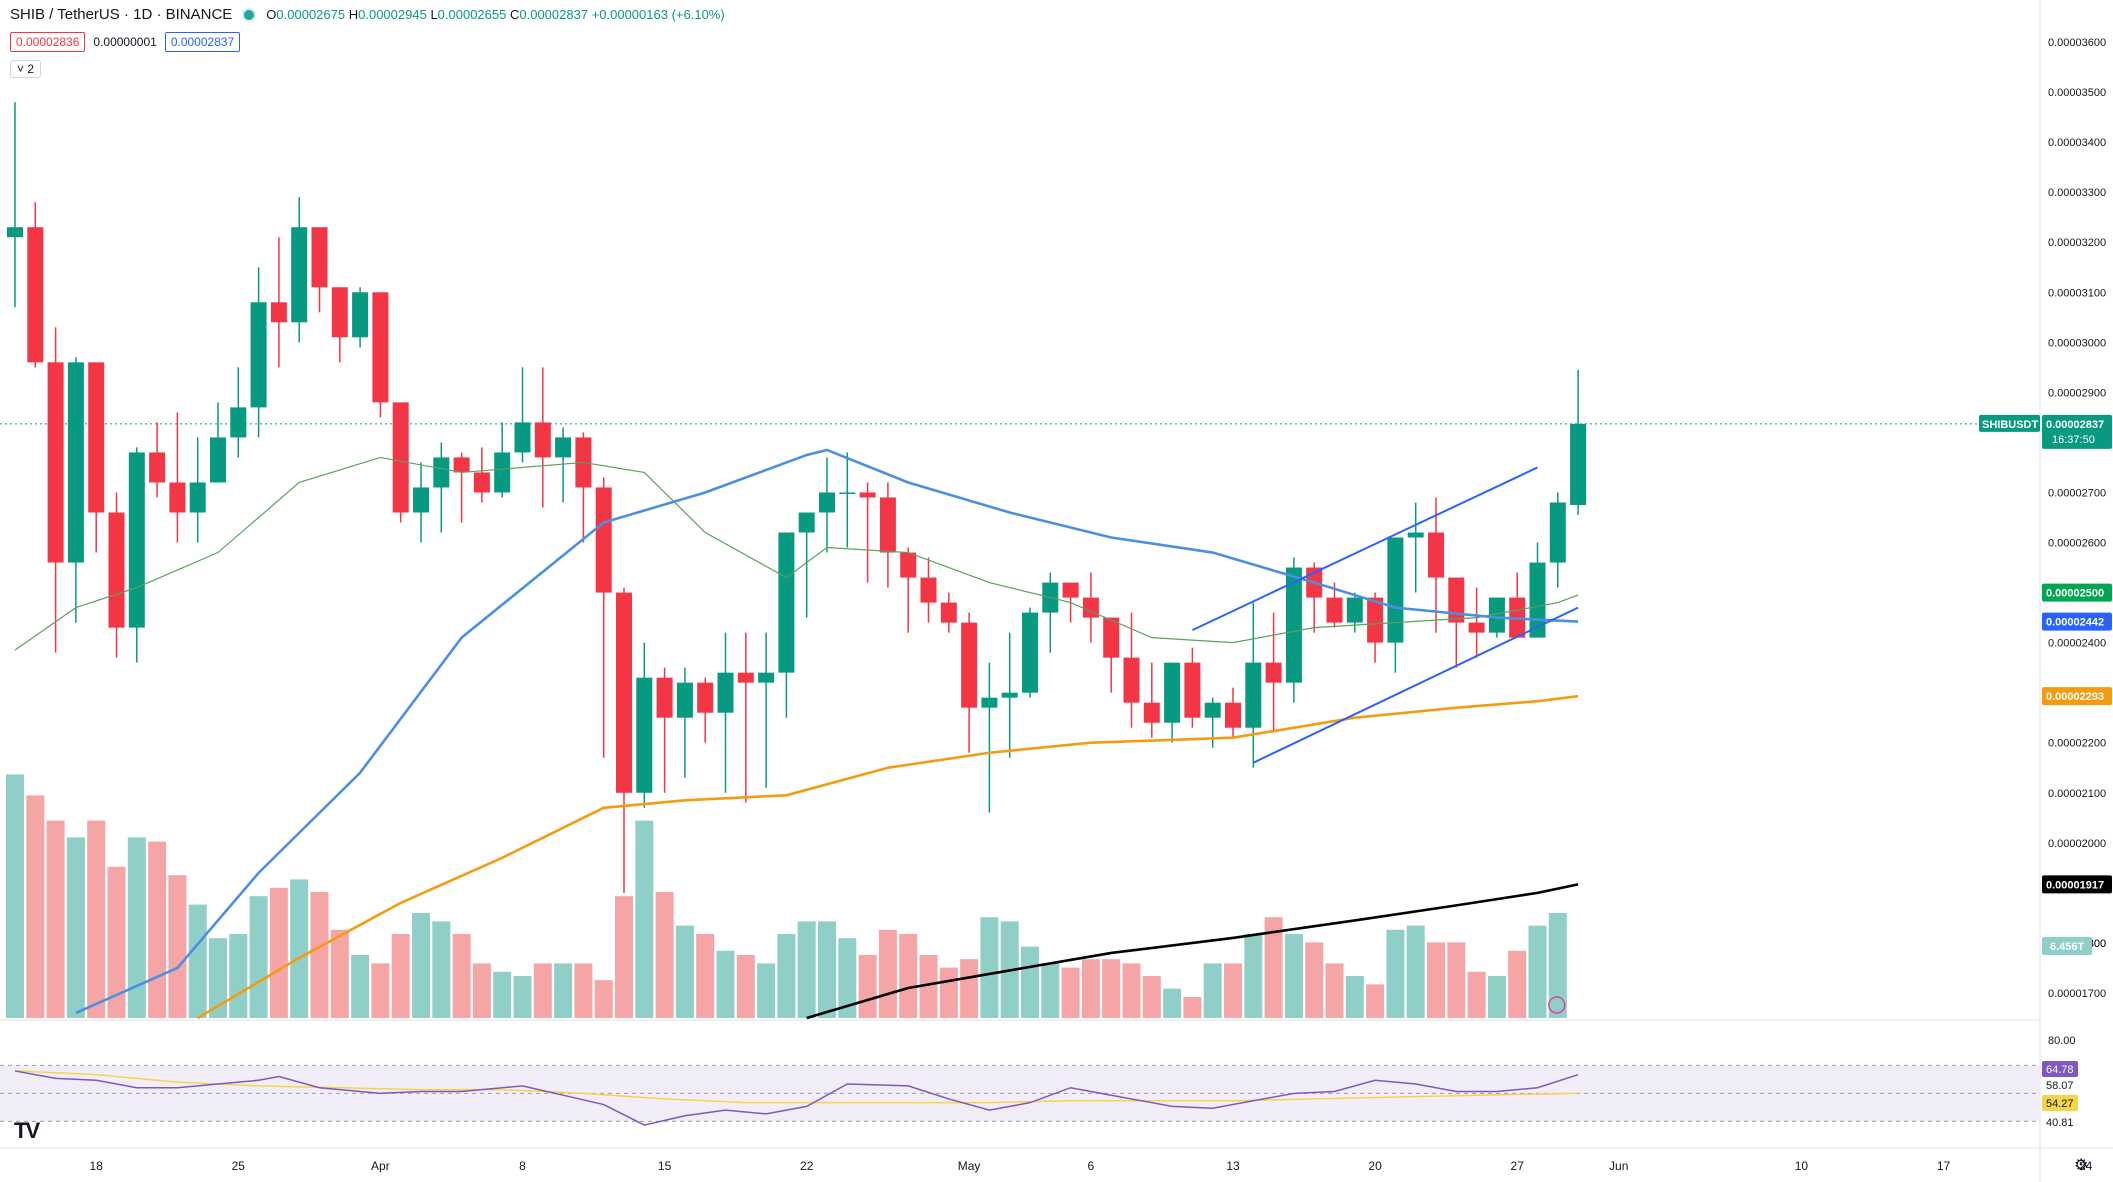 The height and width of the screenshot is (1182, 2113). What do you see at coordinates (1091, 1166) in the screenshot?
I see `x-tick-label: 6` at bounding box center [1091, 1166].